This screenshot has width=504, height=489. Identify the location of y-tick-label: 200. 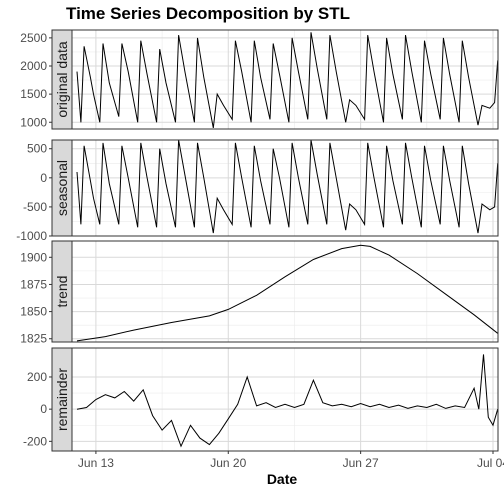
(37, 377).